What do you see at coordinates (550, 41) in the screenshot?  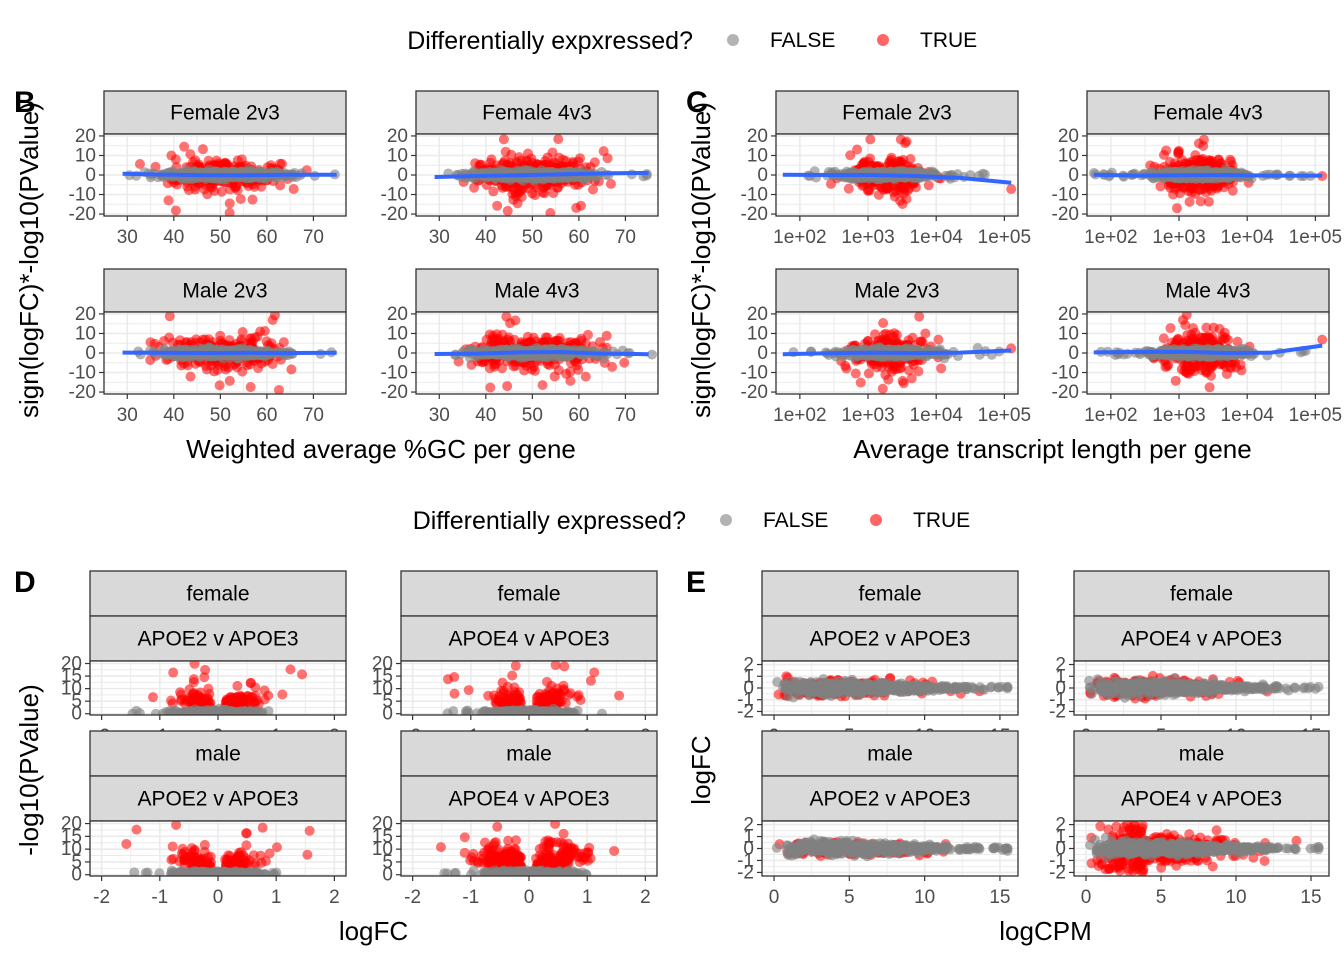 I see `legend-title: Differentially expxressed?` at bounding box center [550, 41].